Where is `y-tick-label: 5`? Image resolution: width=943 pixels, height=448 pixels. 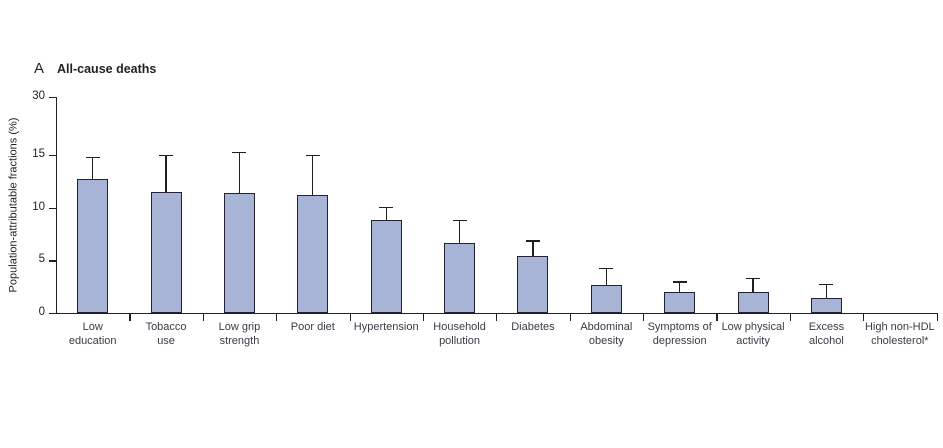
y-tick-label: 5 is located at coordinates (41, 259).